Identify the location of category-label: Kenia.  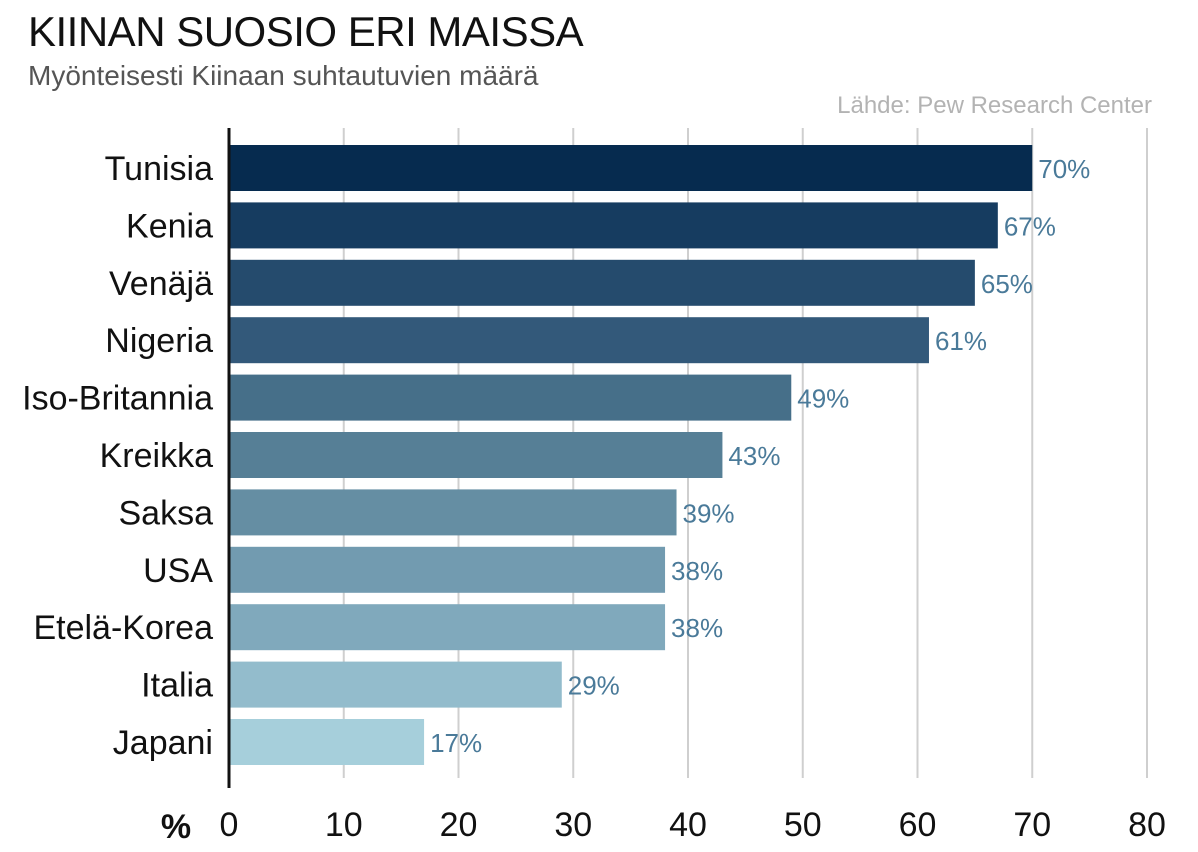
(169, 226).